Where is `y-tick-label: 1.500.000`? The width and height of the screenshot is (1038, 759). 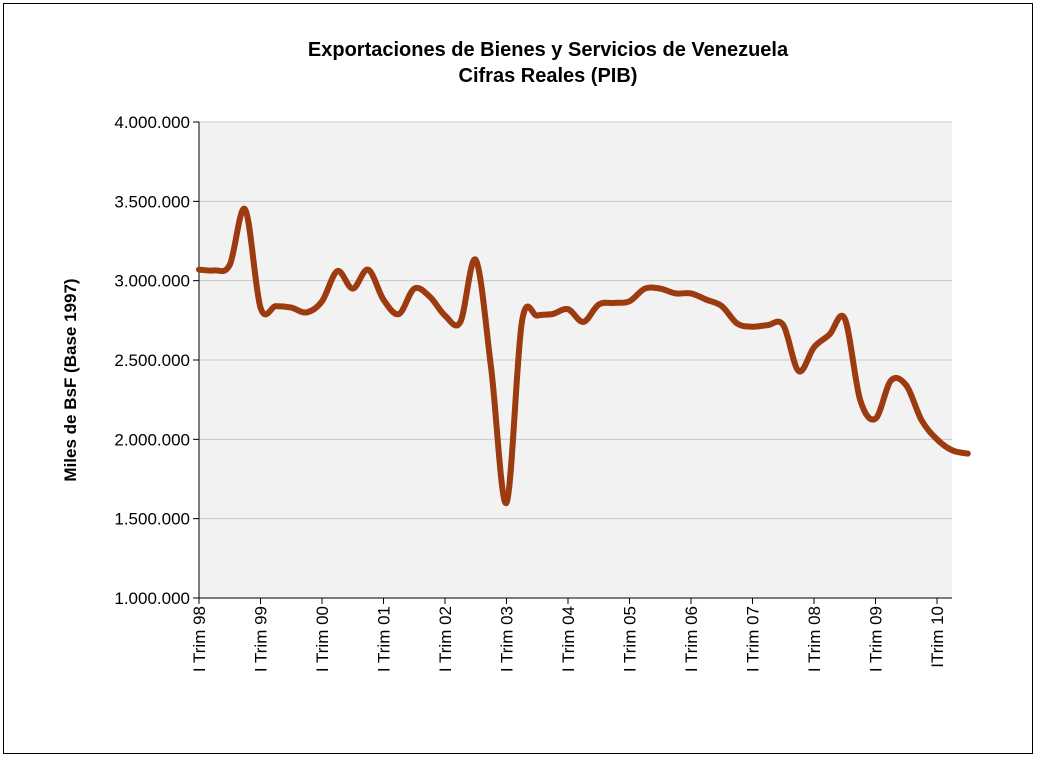
y-tick-label: 1.500.000 is located at coordinates (152, 519).